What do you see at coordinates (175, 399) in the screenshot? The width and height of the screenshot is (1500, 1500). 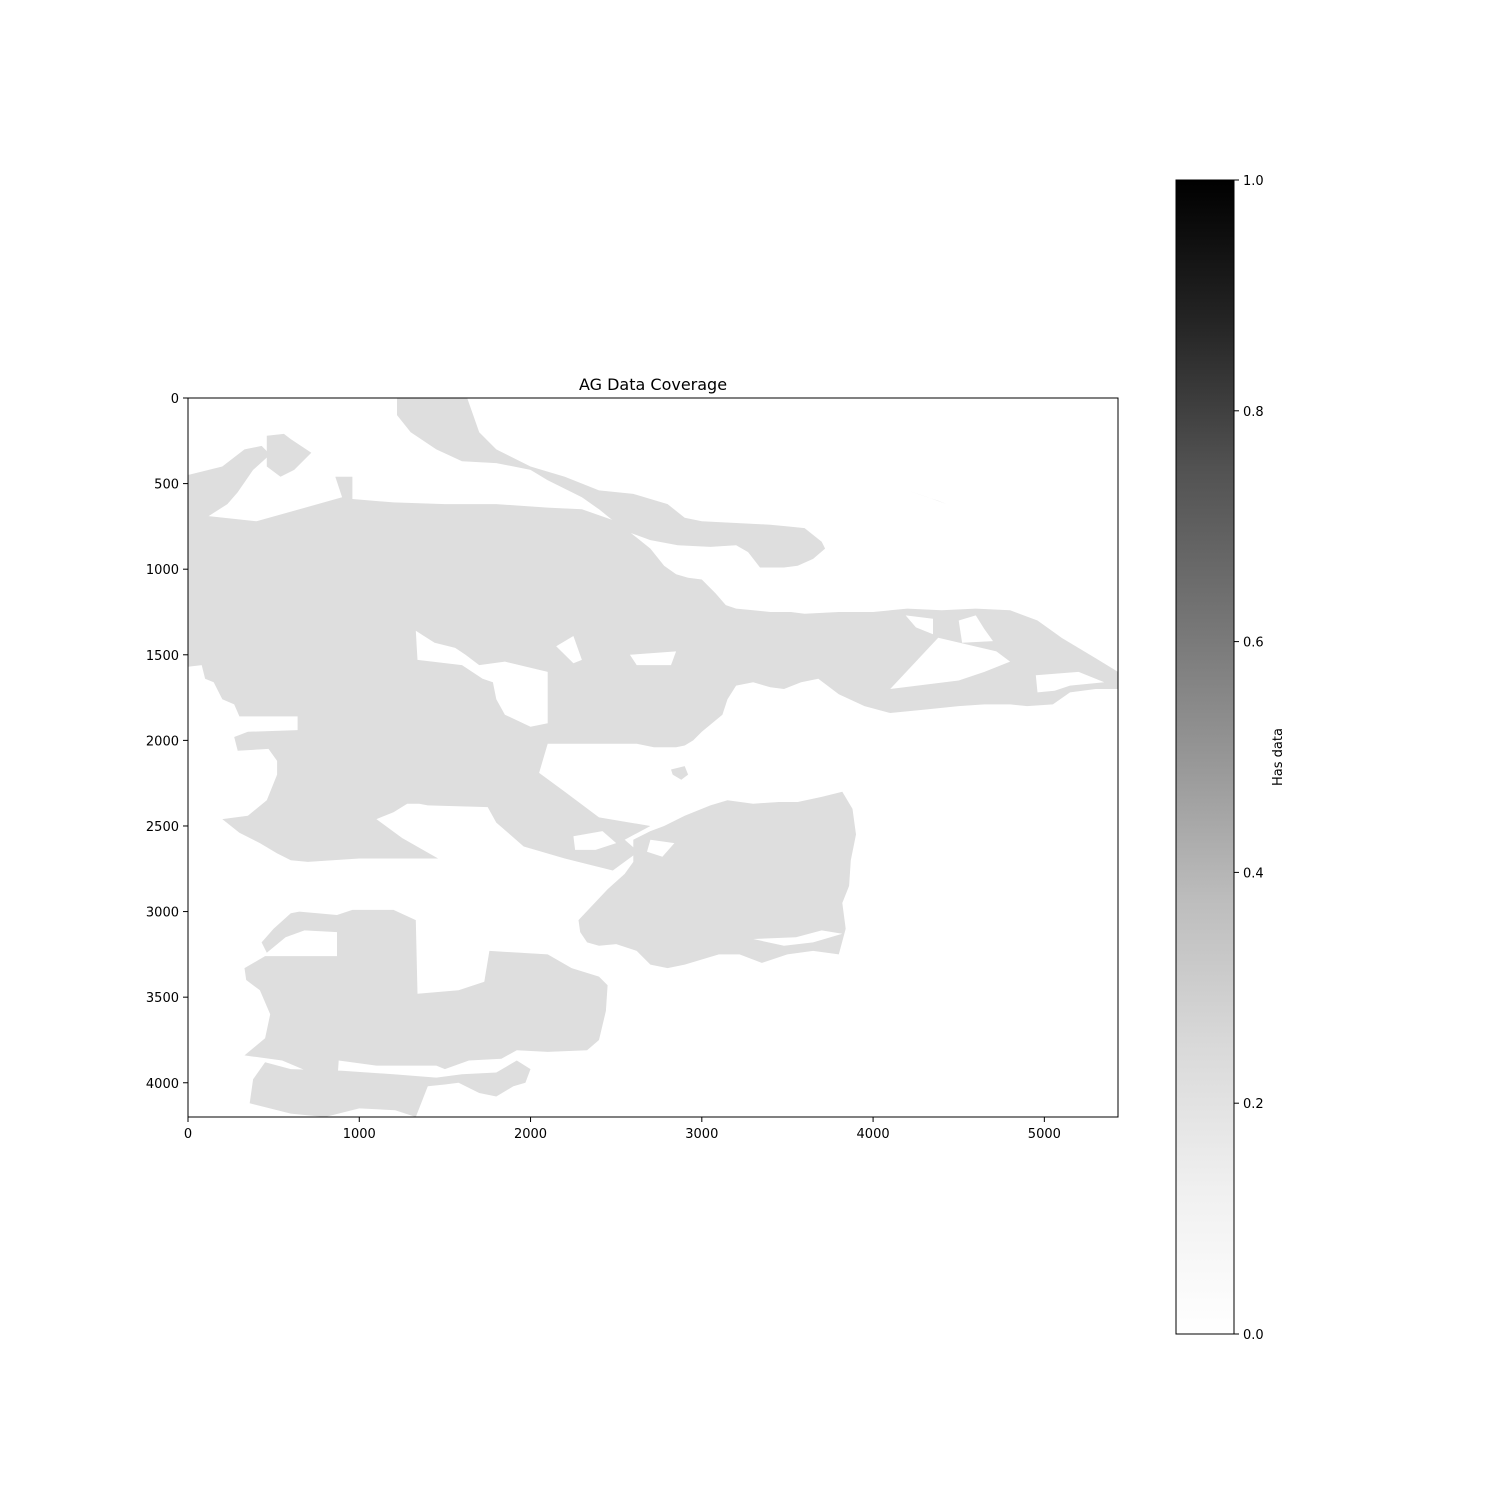 I see `y-tick-label: 0` at bounding box center [175, 399].